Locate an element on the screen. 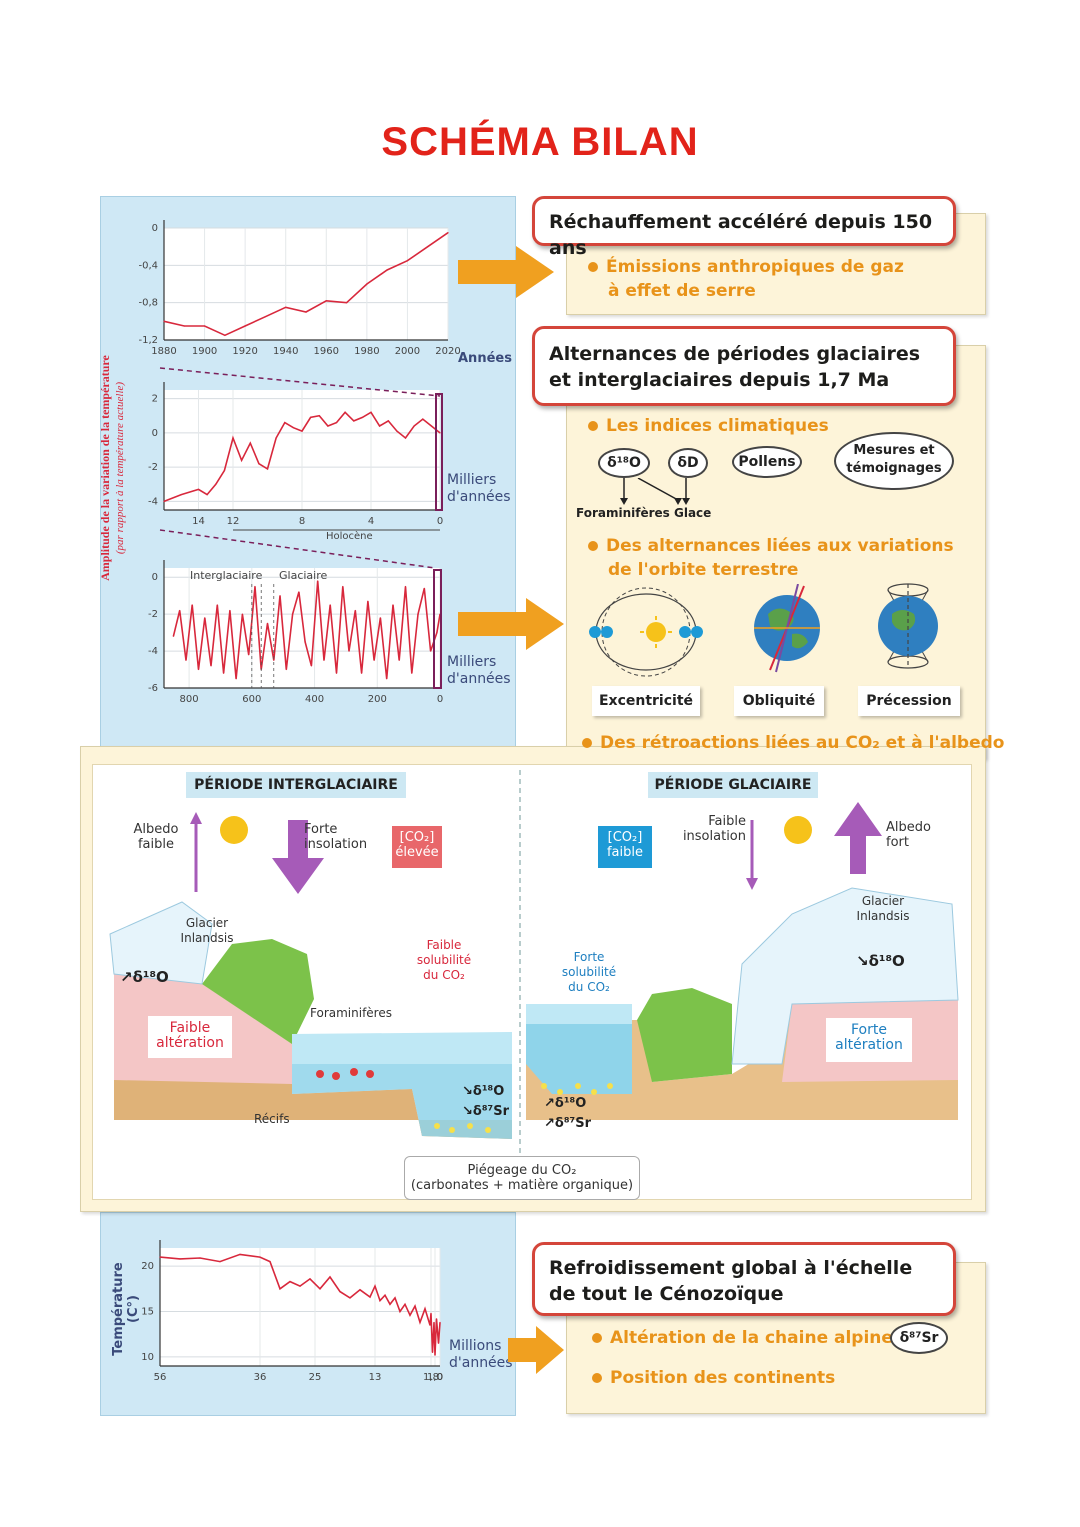 This screenshot has height=1527, width=1080. chart-glacial-cycles: 0 -2 -4 -6 800 600 400 200 0 is located at coordinates (295, 632).